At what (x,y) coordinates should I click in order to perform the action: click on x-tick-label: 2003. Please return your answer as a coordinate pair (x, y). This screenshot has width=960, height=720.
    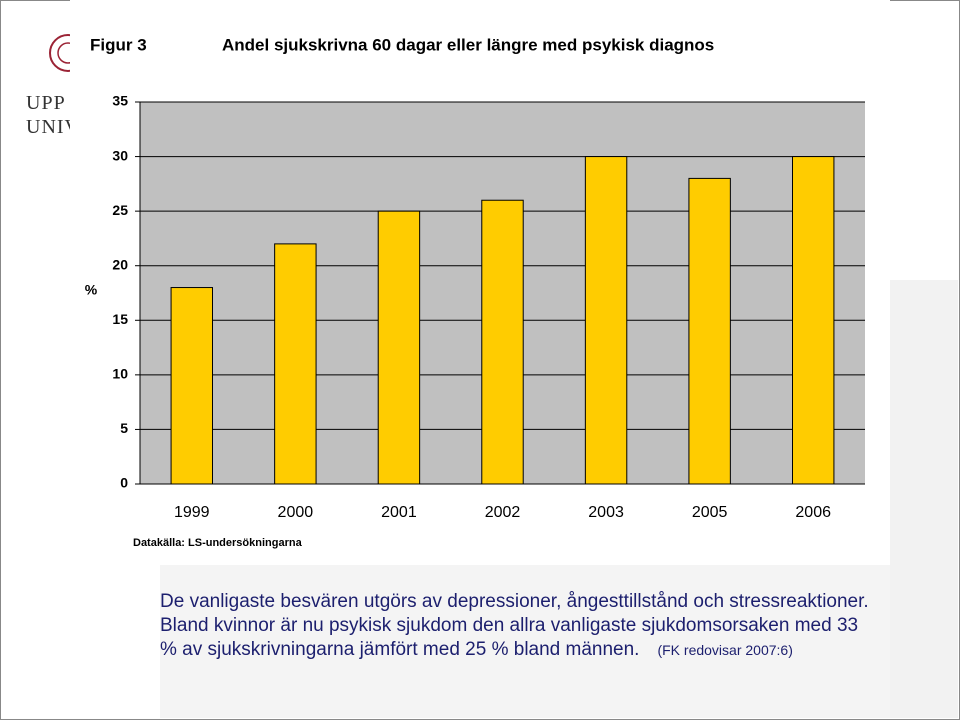
    Looking at the image, I should click on (606, 512).